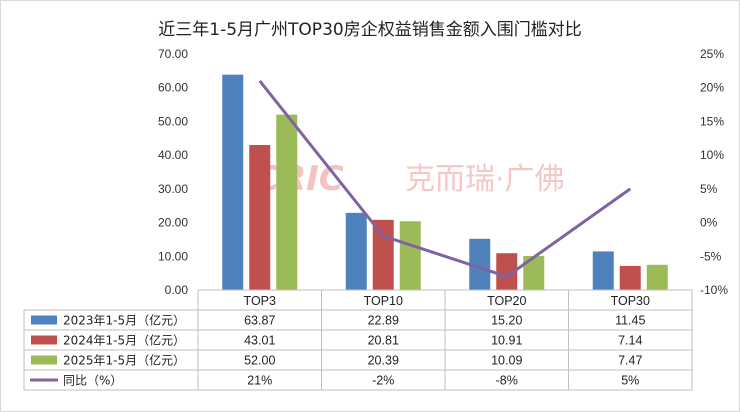 The width and height of the screenshot is (740, 412). What do you see at coordinates (506, 321) in the screenshot?
I see `data-label: 15.20` at bounding box center [506, 321].